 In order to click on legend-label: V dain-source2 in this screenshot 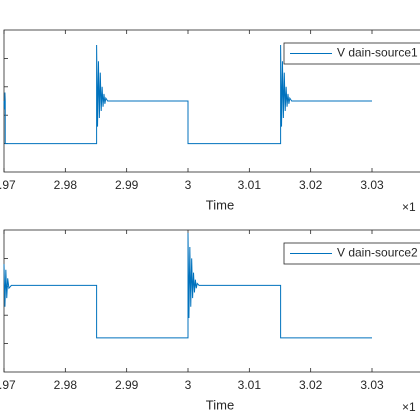, I will do `click(377, 253)`.